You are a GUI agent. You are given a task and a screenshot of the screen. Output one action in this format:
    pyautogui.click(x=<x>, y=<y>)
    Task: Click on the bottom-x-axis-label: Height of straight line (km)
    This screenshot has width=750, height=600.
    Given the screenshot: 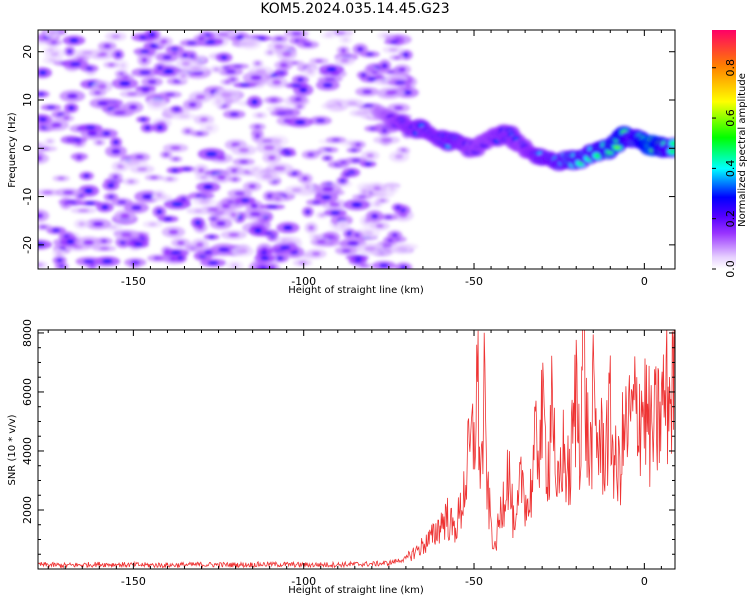 What is the action you would take?
    pyautogui.click(x=356, y=590)
    